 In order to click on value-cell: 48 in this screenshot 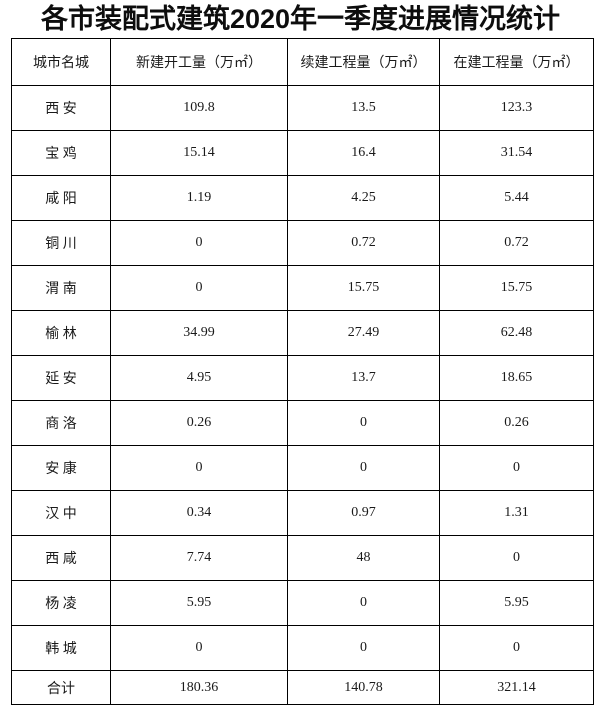, I will do `click(363, 558)`.